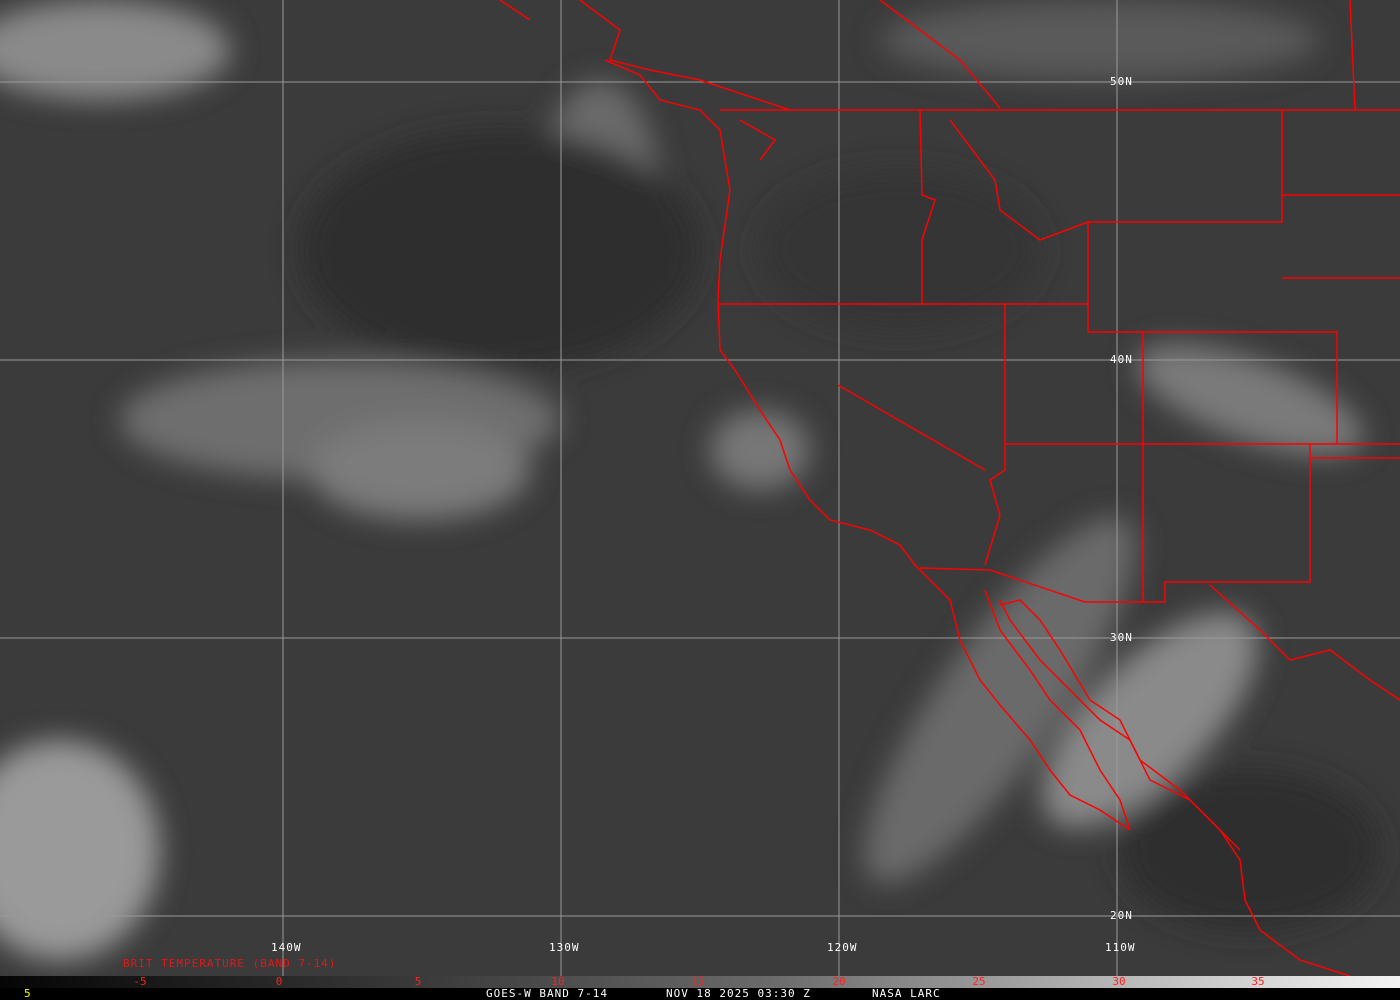 The image size is (1400, 1000). I want to click on lat-label: 30N, so click(1121, 637).